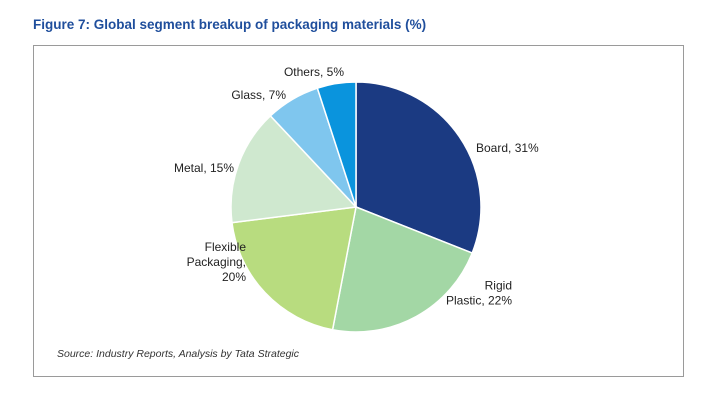  What do you see at coordinates (258, 95) in the screenshot?
I see `slice-label-glass: Glass, 7%` at bounding box center [258, 95].